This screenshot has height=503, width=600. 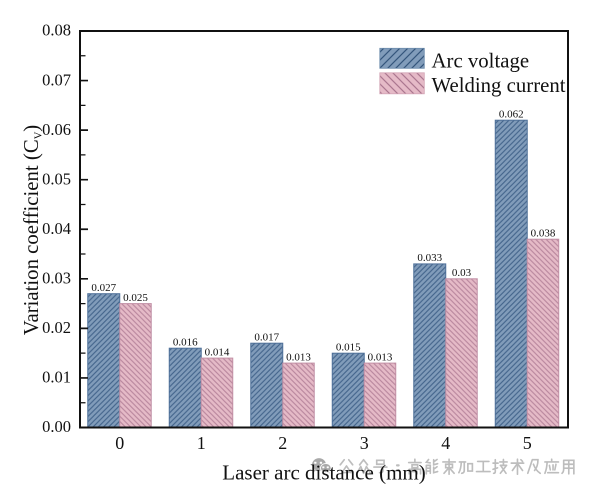 What do you see at coordinates (56, 426) in the screenshot?
I see `svg-text: 0.00` at bounding box center [56, 426].